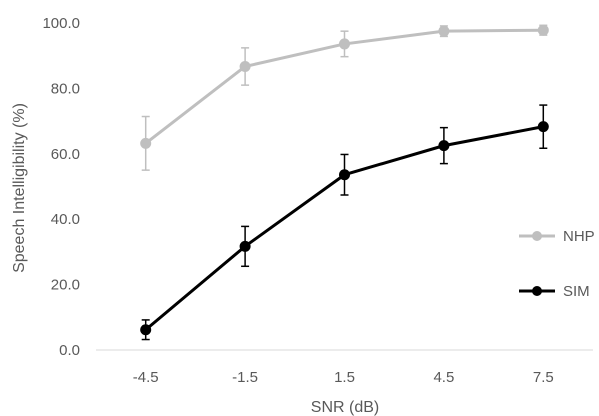 The width and height of the screenshot is (599, 416). I want to click on legend: NHP SIM, so click(557, 264).